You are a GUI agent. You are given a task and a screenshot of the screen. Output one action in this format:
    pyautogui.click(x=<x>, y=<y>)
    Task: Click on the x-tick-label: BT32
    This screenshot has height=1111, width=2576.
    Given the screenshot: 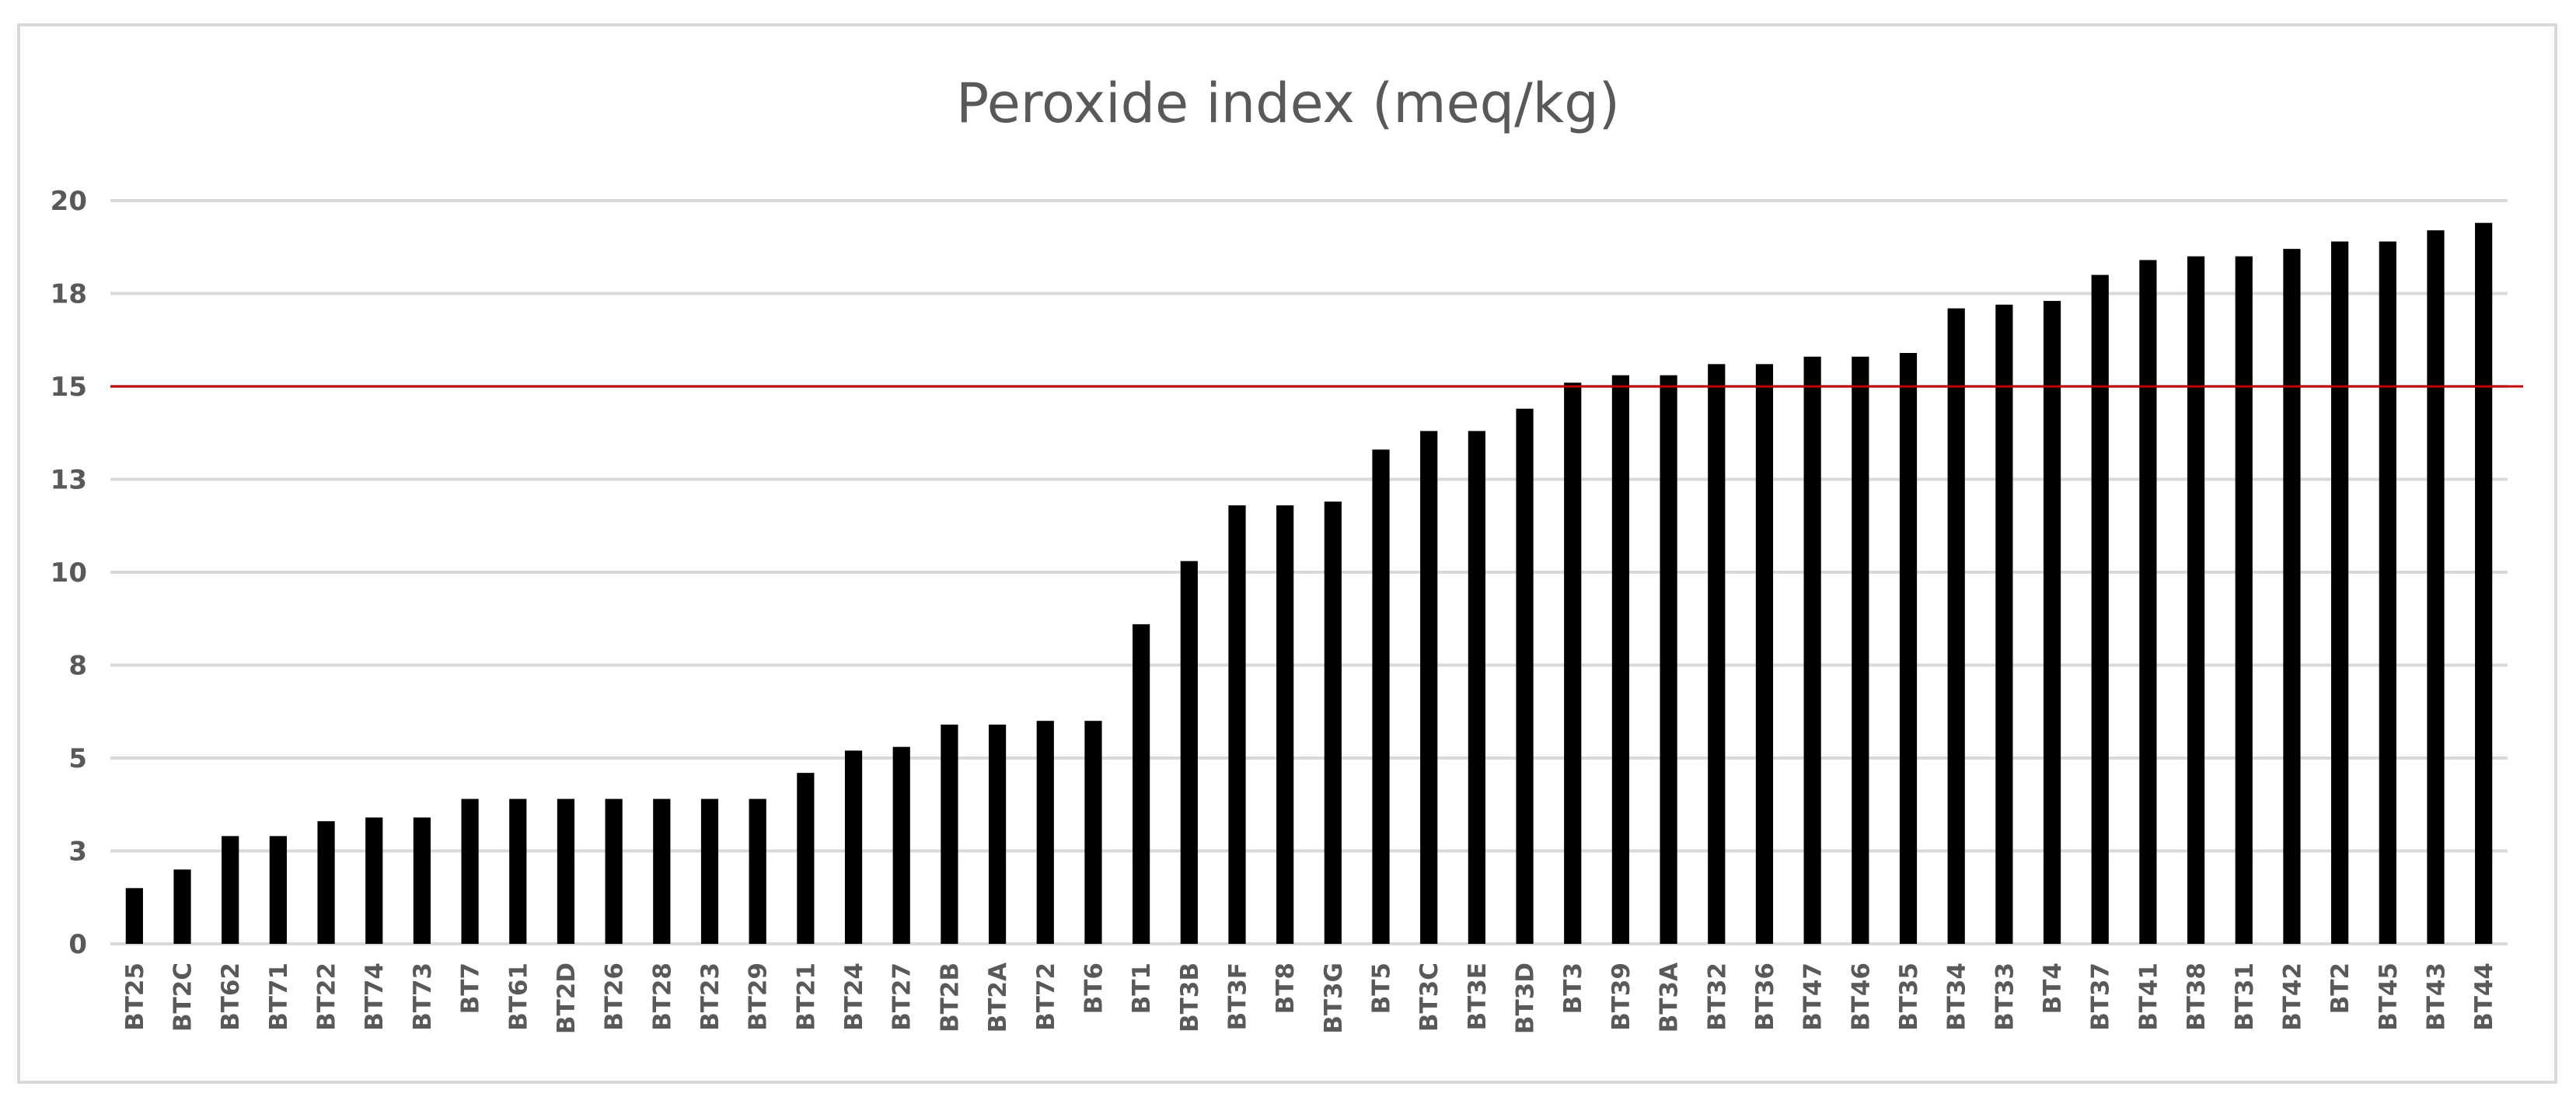 What is the action you would take?
    pyautogui.click(x=1717, y=997)
    